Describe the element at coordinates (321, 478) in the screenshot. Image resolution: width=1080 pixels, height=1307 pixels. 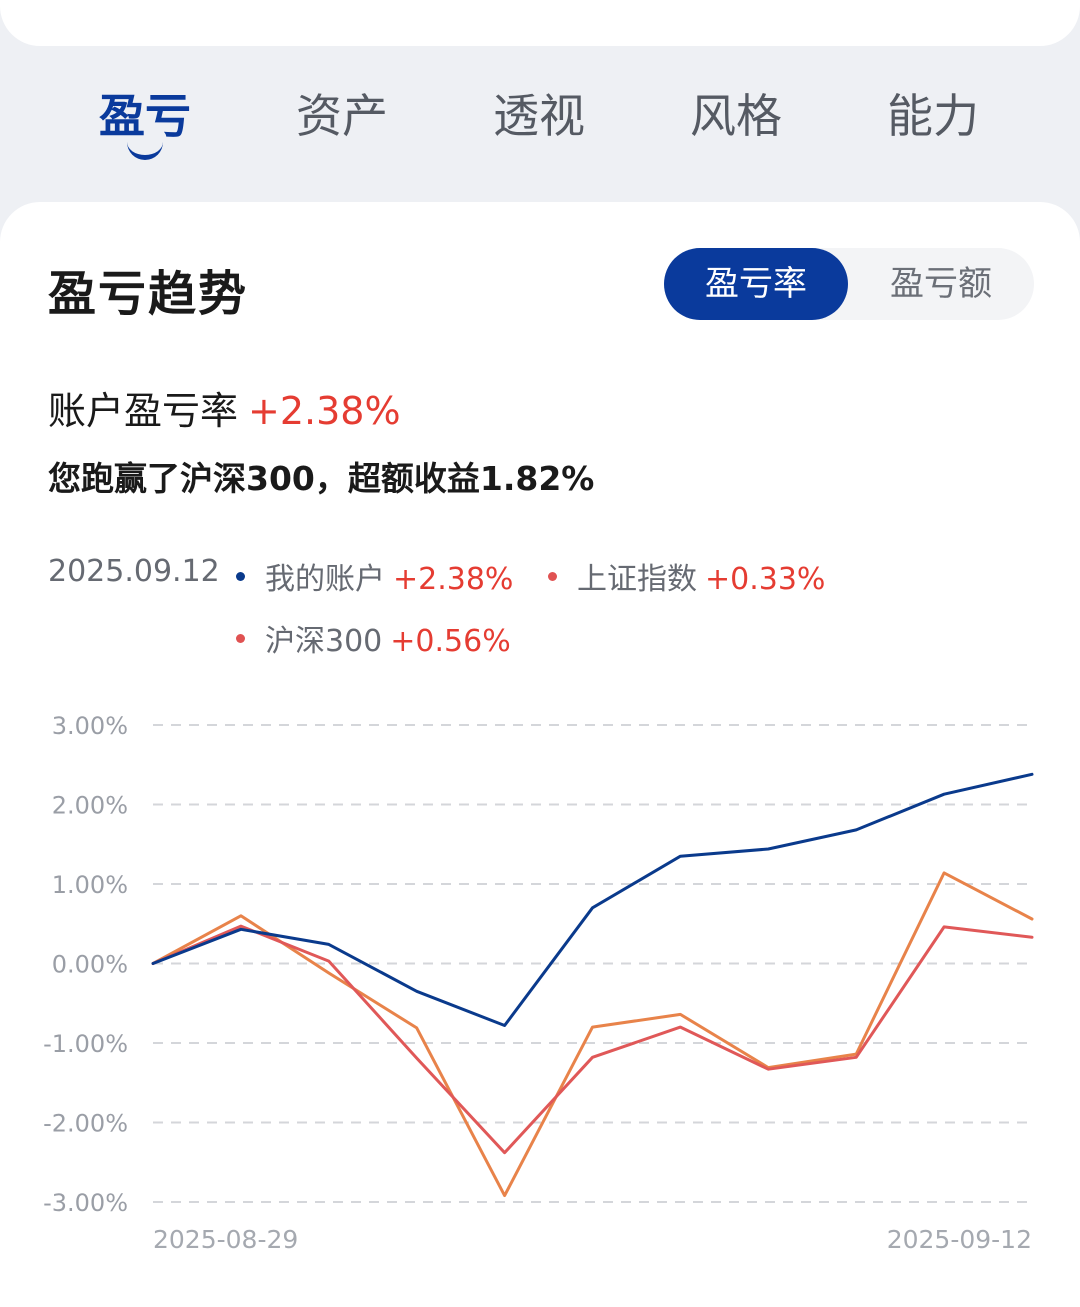
I see `excess-return-summary: 您跑赢了沪深300，超额收益1.82%` at that location.